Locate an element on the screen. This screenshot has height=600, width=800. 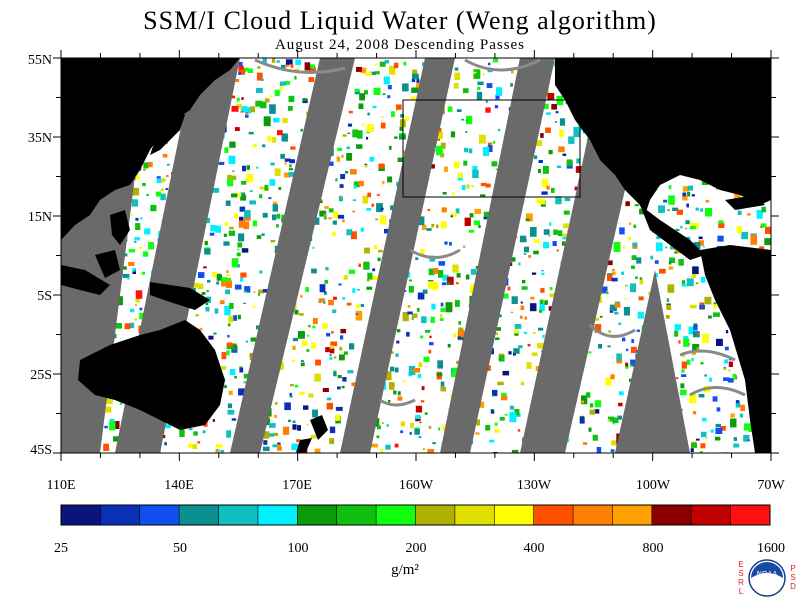
colorbar-tick-label: 400 is located at coordinates (534, 548).